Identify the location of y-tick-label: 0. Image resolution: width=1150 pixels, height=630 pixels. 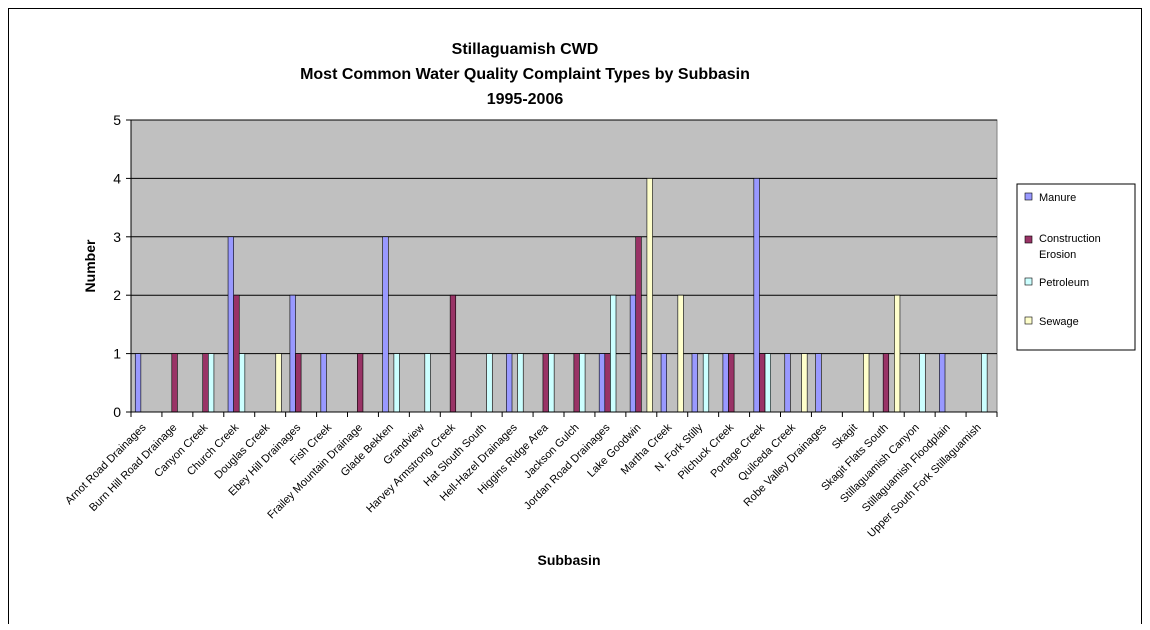
(117, 412).